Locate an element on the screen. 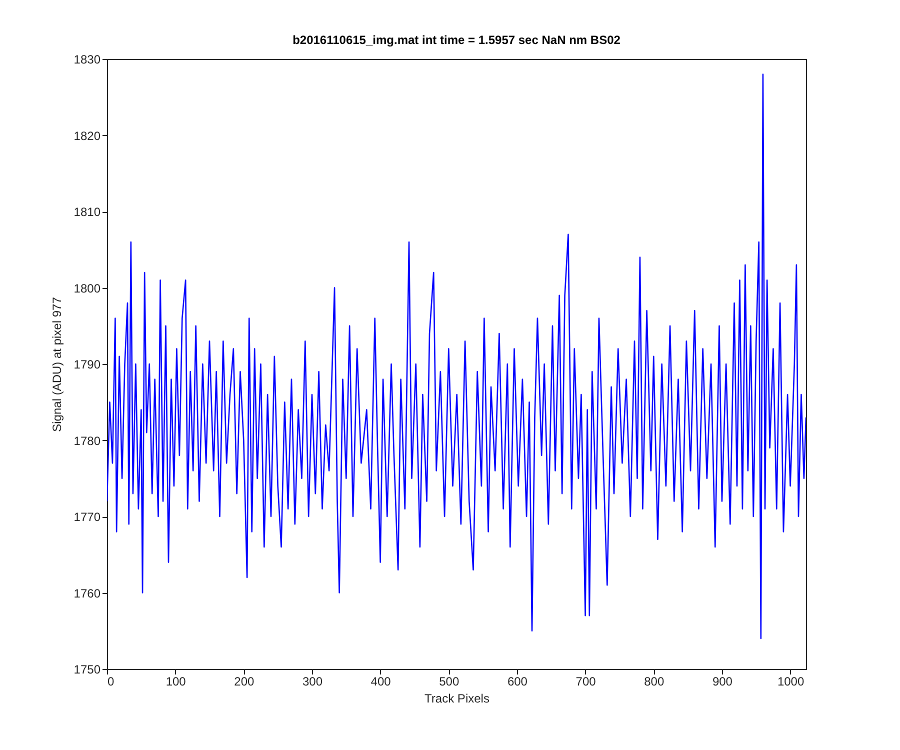 This screenshot has width=900, height=750. y-tick-label: 1760 is located at coordinates (87, 593).